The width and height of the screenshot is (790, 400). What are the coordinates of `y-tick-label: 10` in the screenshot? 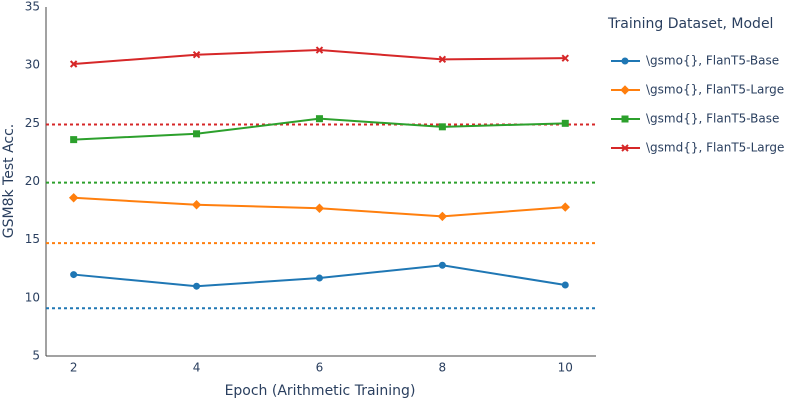 It's located at (32, 297).